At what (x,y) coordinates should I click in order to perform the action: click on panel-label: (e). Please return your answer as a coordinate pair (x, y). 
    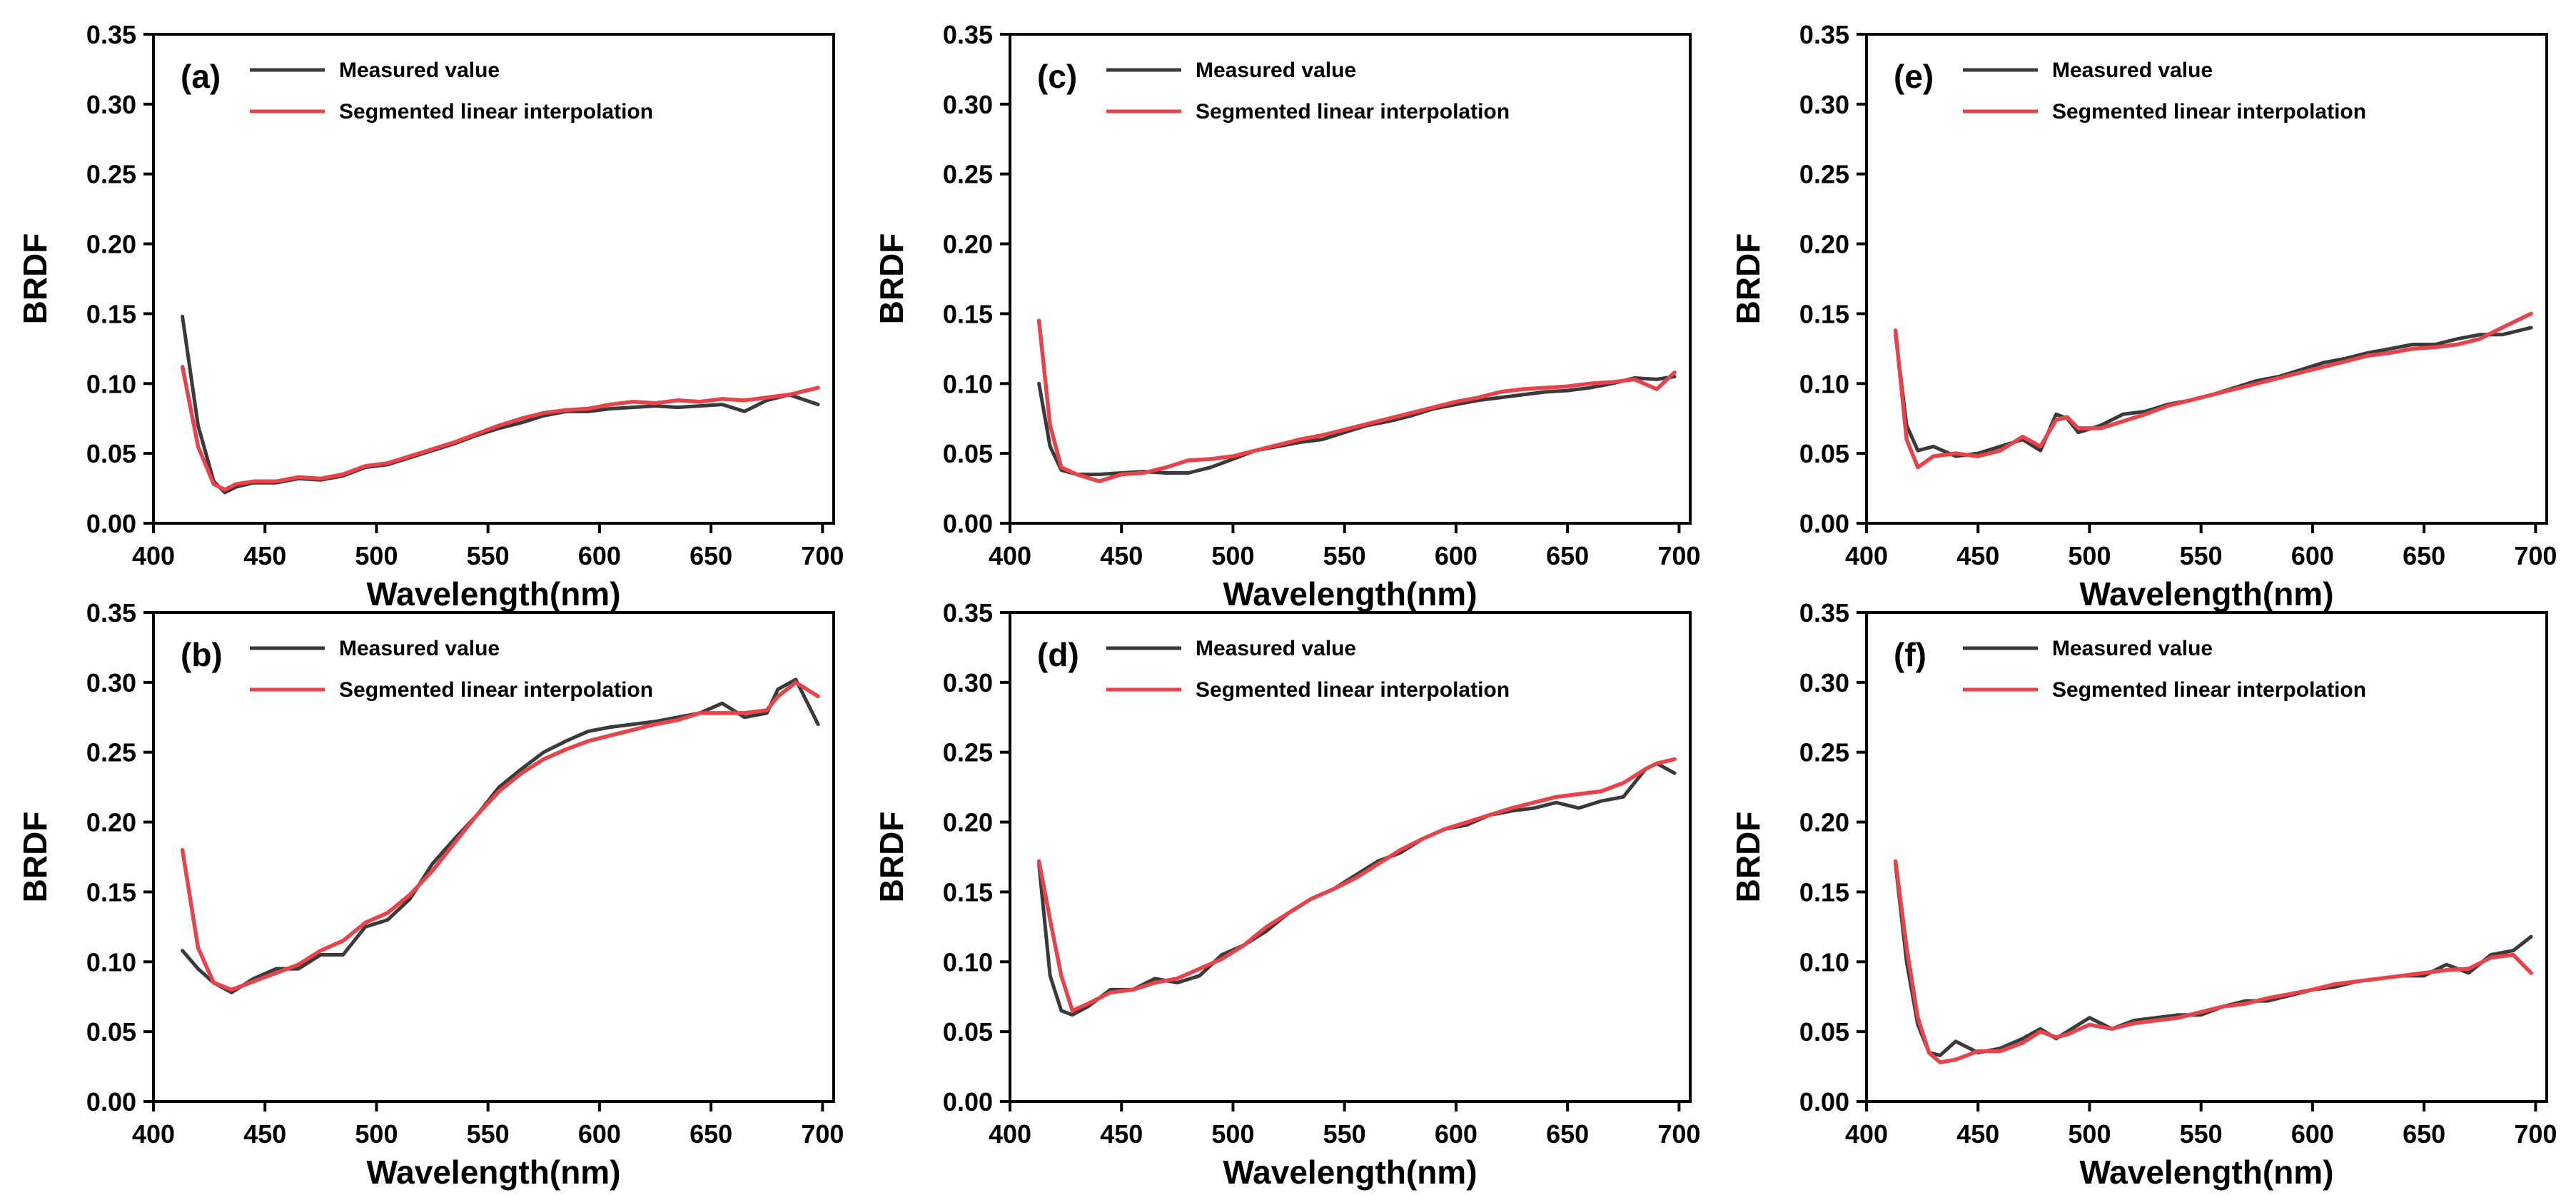
    Looking at the image, I should click on (1914, 77).